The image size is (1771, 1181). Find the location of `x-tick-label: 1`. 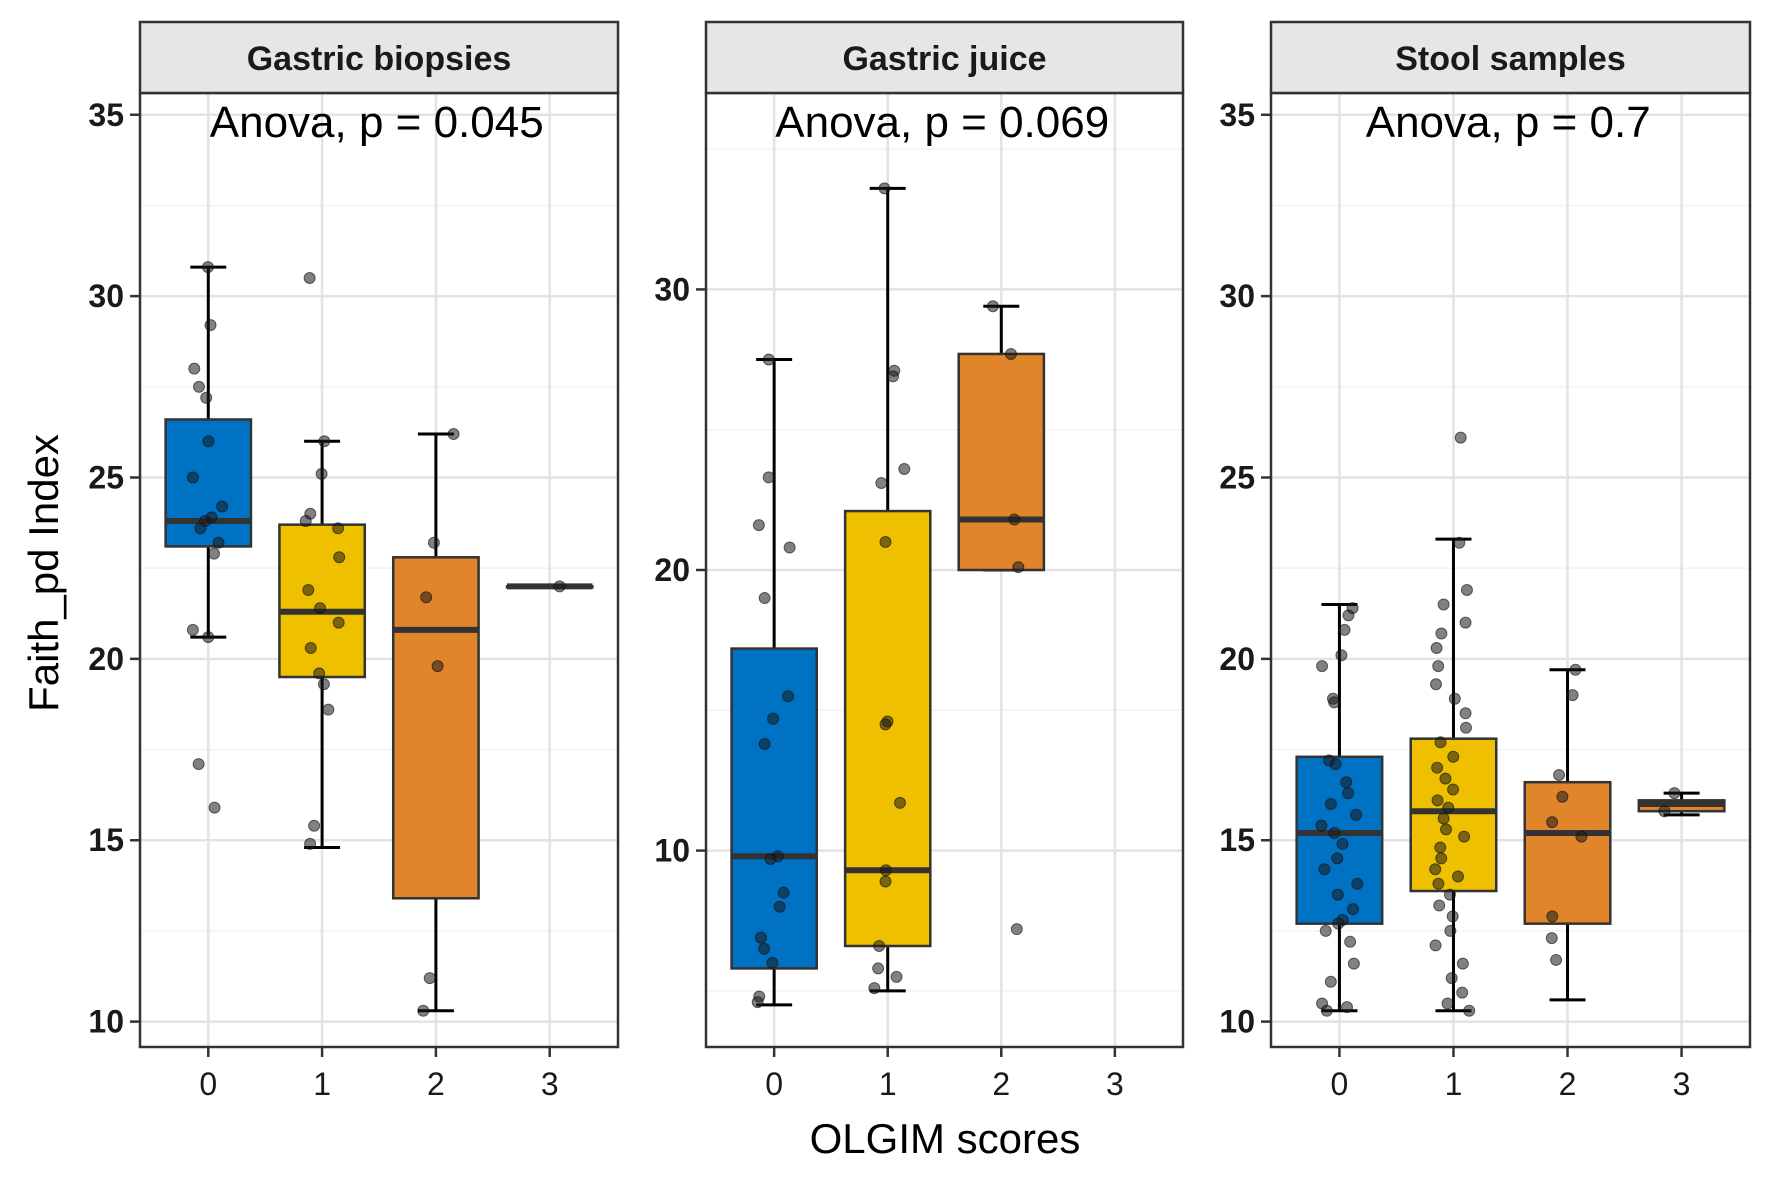

x-tick-label: 1 is located at coordinates (888, 1084).